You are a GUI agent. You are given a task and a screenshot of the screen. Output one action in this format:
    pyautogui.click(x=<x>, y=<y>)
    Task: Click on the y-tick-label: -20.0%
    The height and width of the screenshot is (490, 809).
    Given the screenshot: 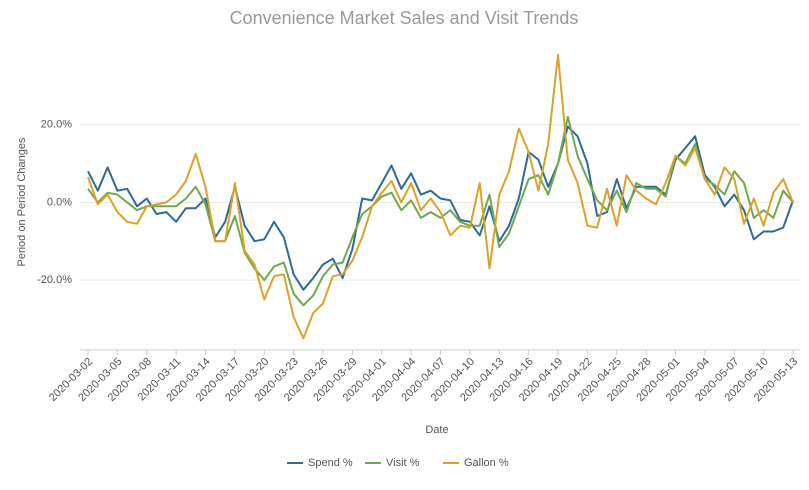 What is the action you would take?
    pyautogui.click(x=54, y=280)
    